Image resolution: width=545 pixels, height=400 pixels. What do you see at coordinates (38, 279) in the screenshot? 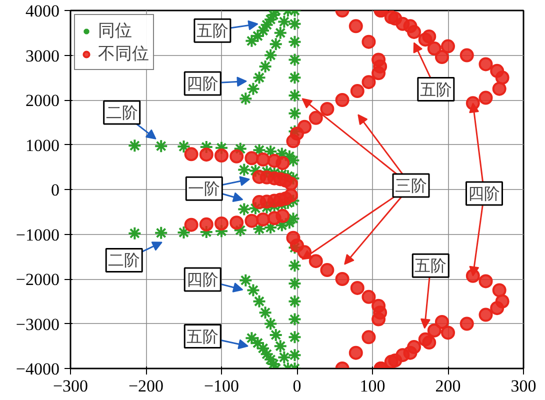
I see `y-tick-label: −2000` at bounding box center [38, 279].